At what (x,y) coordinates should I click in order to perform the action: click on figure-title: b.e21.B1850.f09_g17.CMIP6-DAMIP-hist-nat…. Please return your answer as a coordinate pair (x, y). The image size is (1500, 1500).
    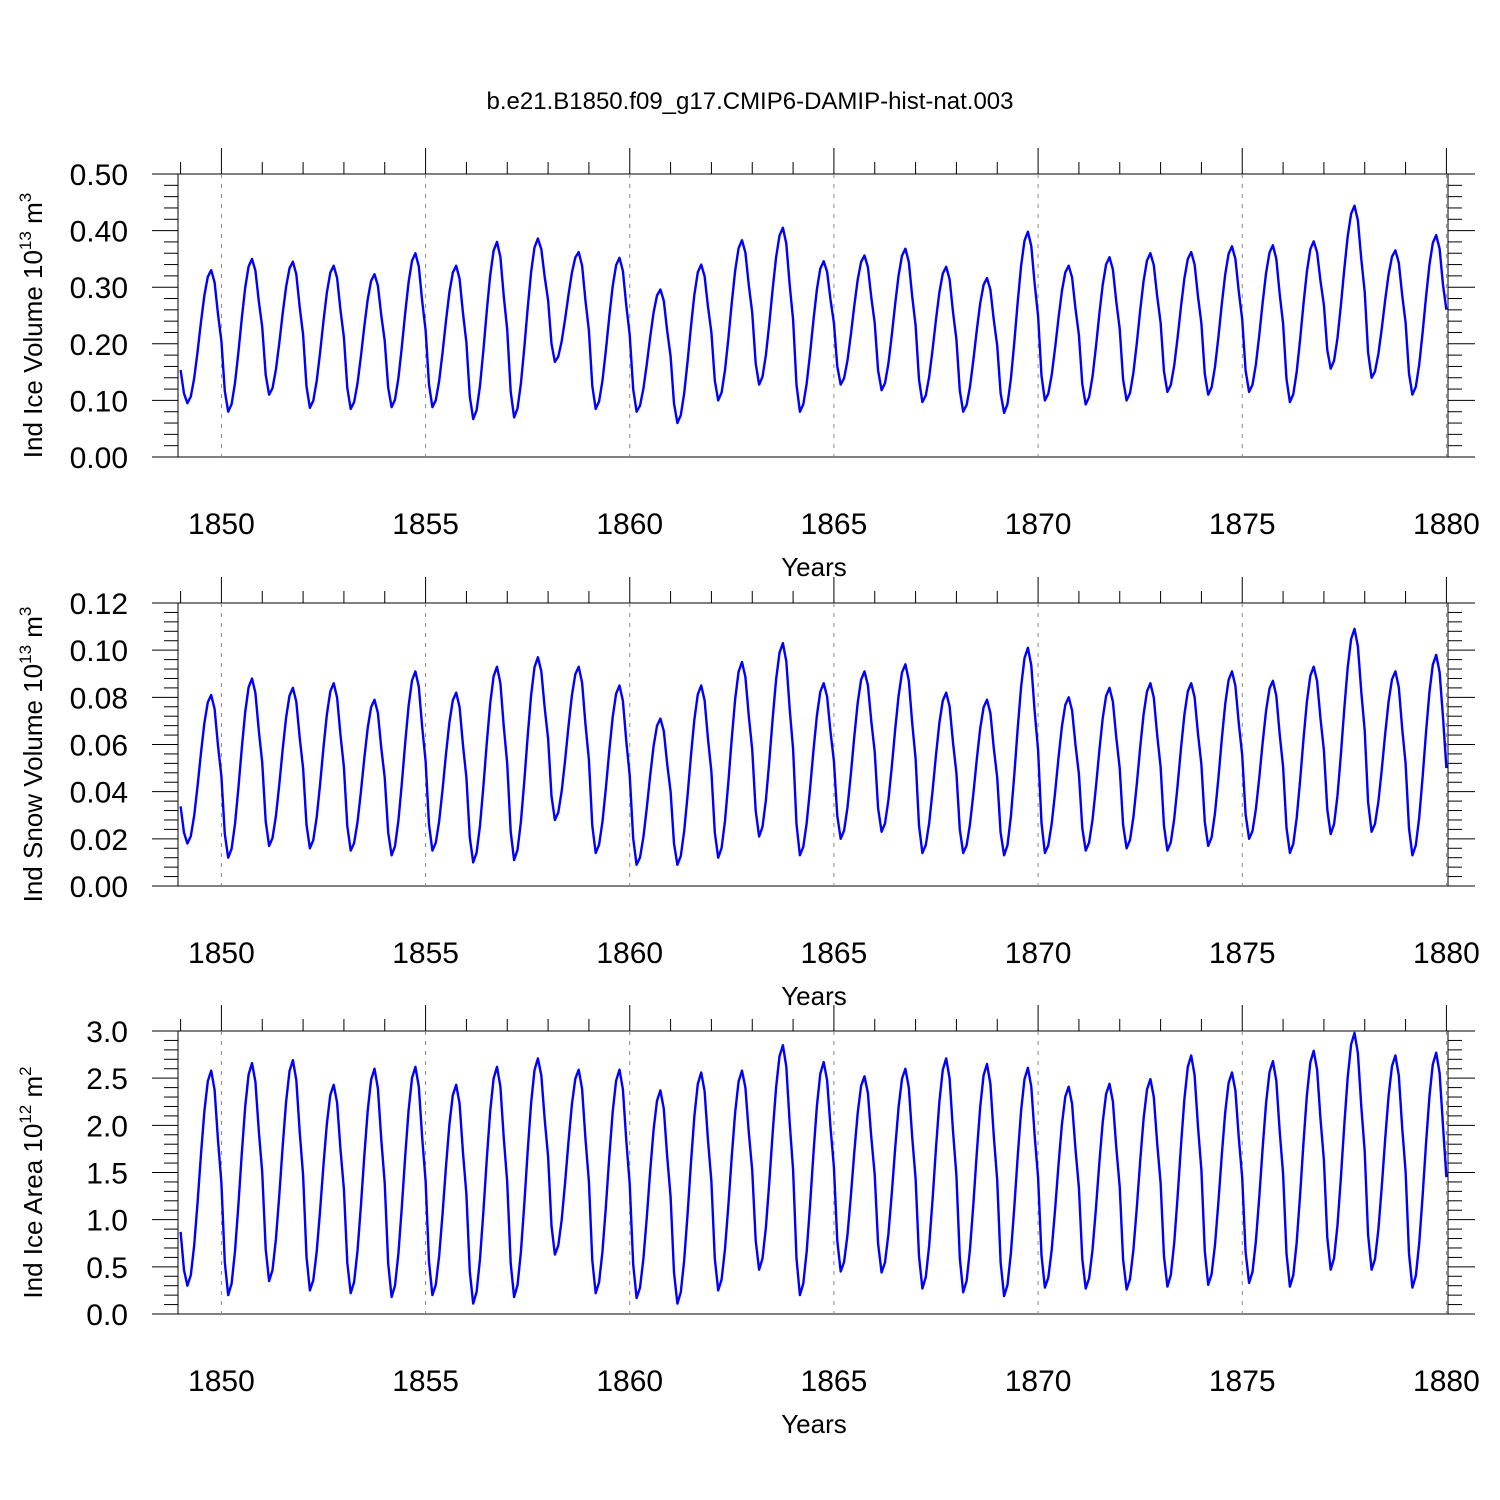
    Looking at the image, I should click on (750, 101).